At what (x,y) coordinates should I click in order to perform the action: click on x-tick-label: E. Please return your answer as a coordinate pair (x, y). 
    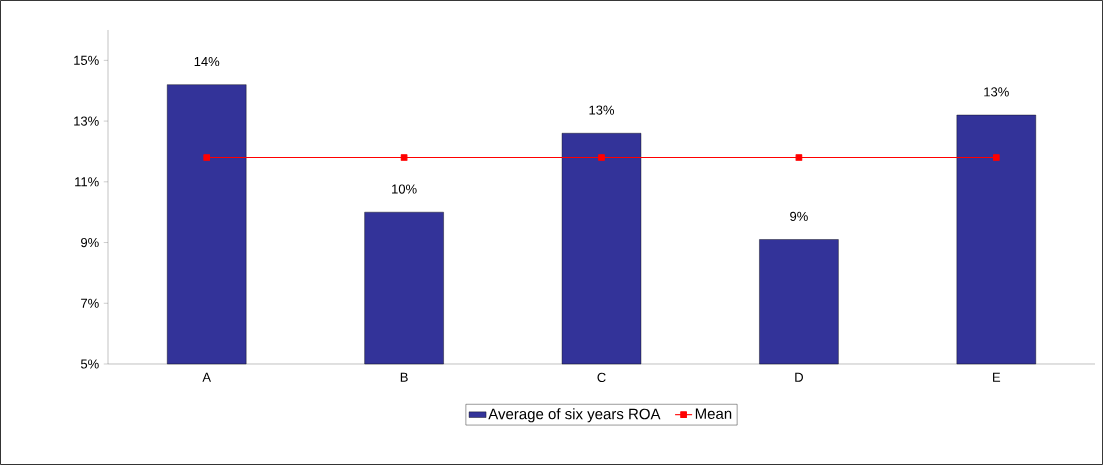
    Looking at the image, I should click on (997, 377).